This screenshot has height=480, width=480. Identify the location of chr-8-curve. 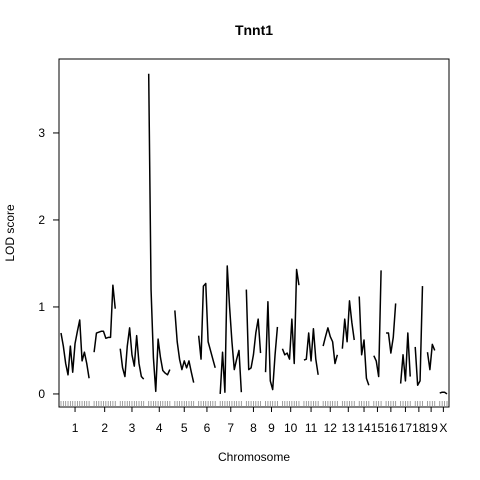
(253, 330).